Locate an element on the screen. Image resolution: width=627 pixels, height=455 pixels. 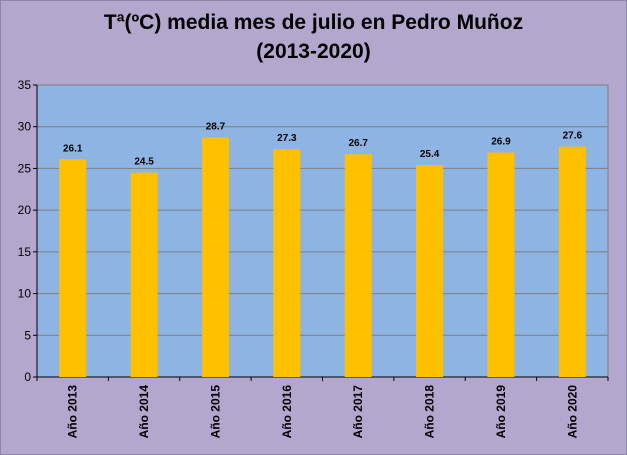
x-category-label: Año 2016 is located at coordinates (287, 412).